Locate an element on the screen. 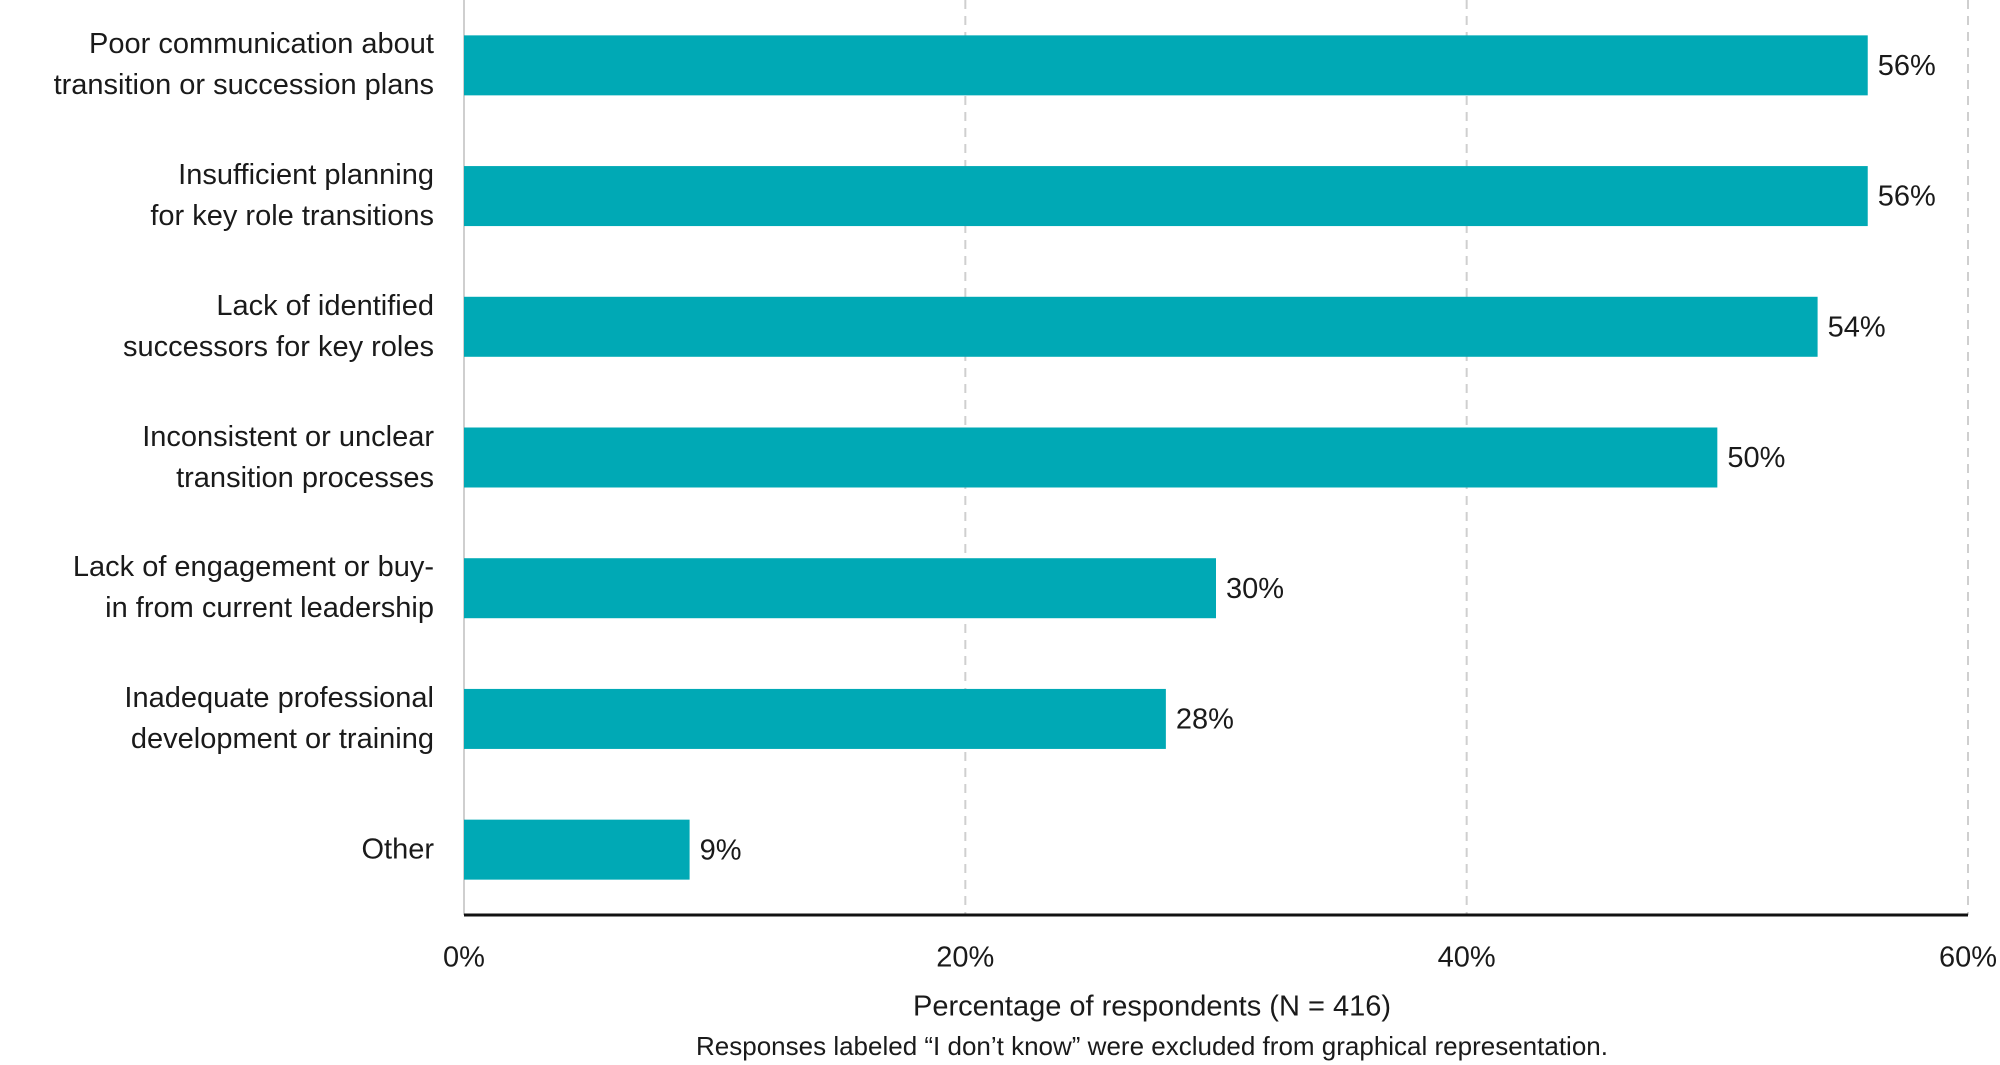 The width and height of the screenshot is (2000, 1065). x-tick-label: 40% is located at coordinates (1467, 958).